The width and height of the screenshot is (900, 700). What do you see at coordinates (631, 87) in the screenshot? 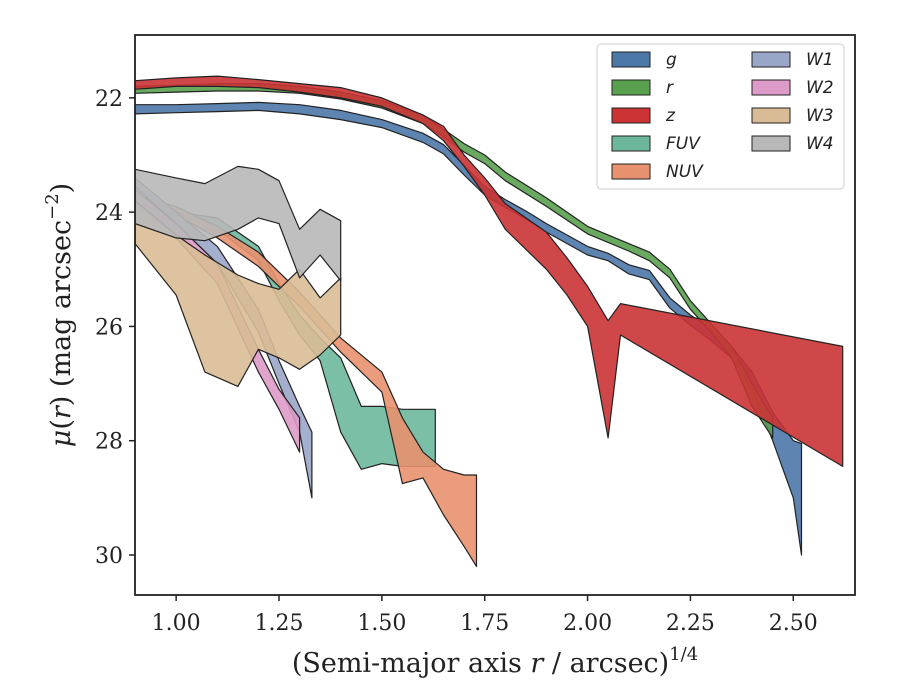
I see `legend-swatch-r` at bounding box center [631, 87].